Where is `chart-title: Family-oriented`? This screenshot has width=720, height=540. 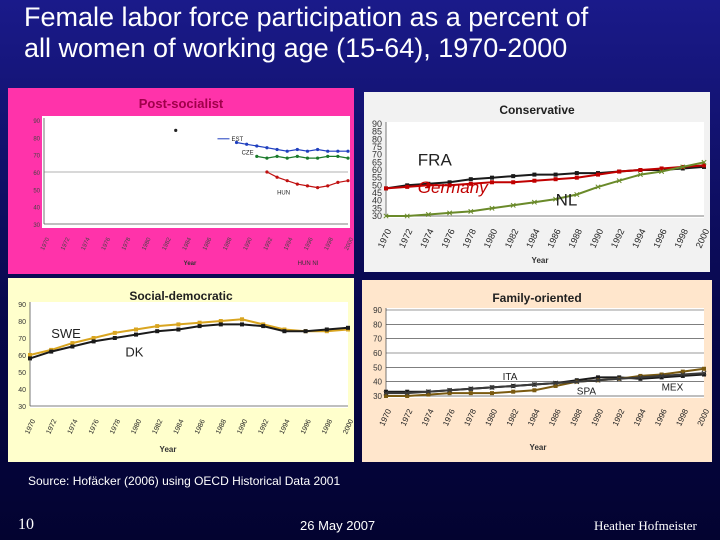 chart-title: Family-oriented is located at coordinates (536, 298).